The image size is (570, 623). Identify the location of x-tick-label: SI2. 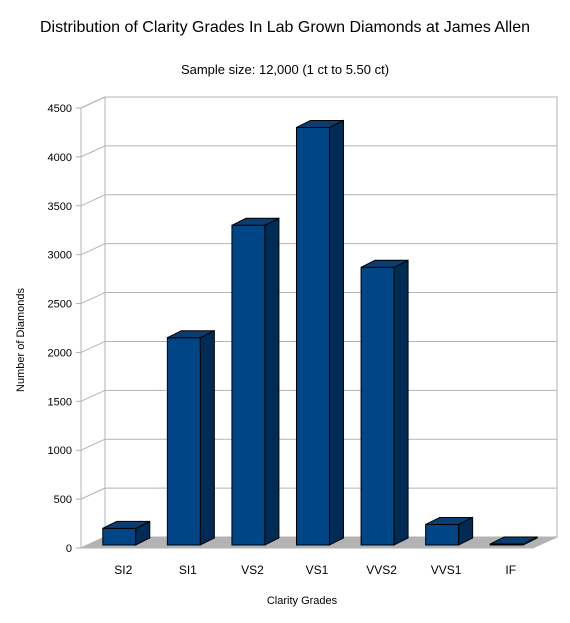
(123, 570).